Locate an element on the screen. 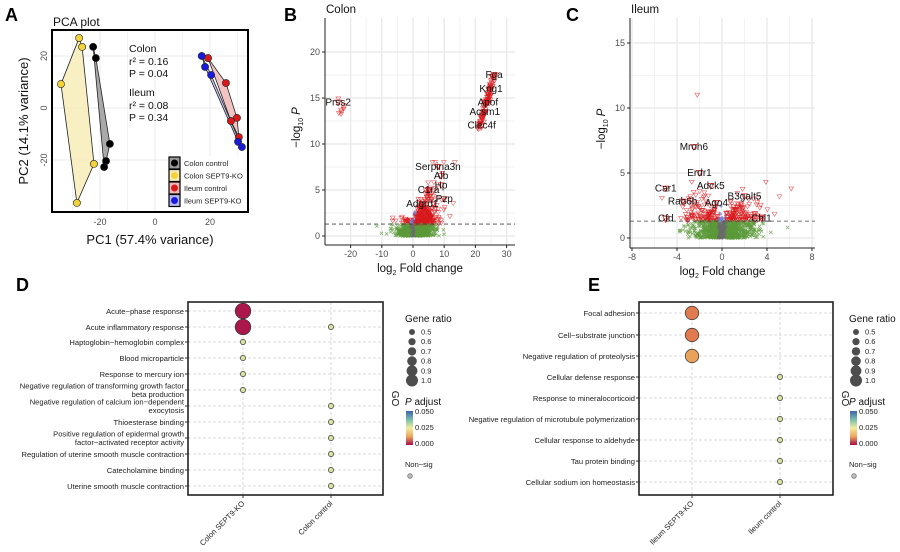 This screenshot has width=900, height=552. gene-label: Pzp is located at coordinates (445, 199).